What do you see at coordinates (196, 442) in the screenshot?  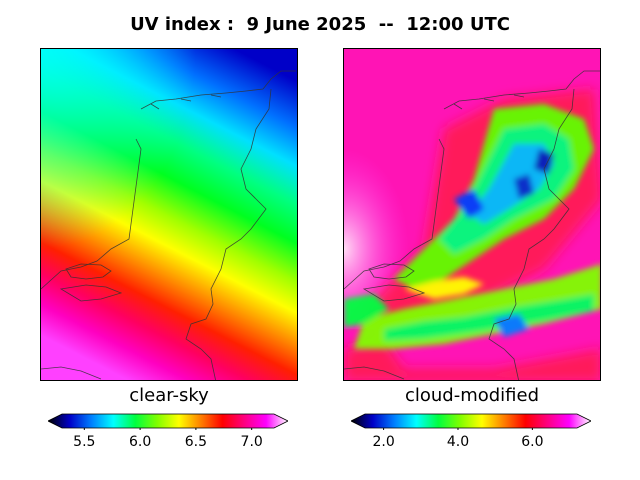 I see `colorbar-tick-label: 6.5` at bounding box center [196, 442].